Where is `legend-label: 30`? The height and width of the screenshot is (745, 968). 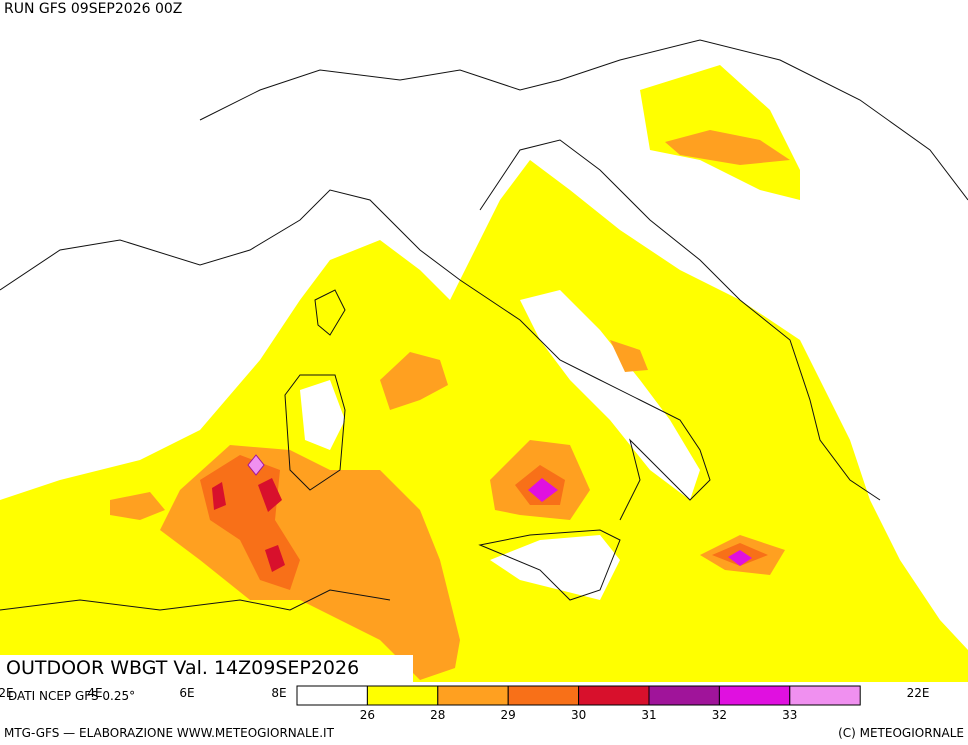
legend-label: 30 is located at coordinates (578, 715).